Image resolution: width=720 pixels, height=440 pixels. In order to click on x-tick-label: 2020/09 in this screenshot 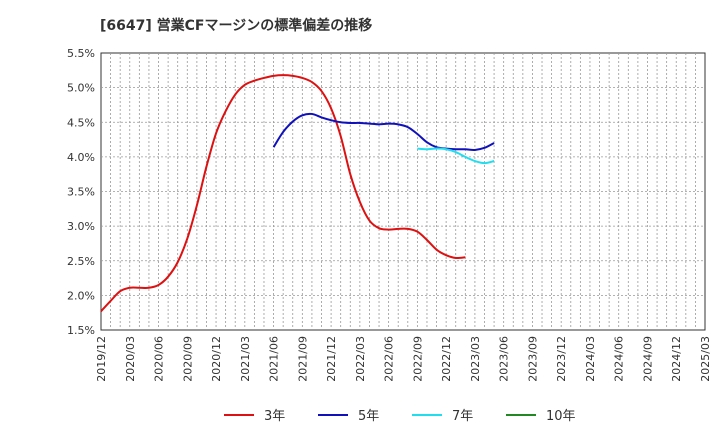, I will do `click(187, 359)`.